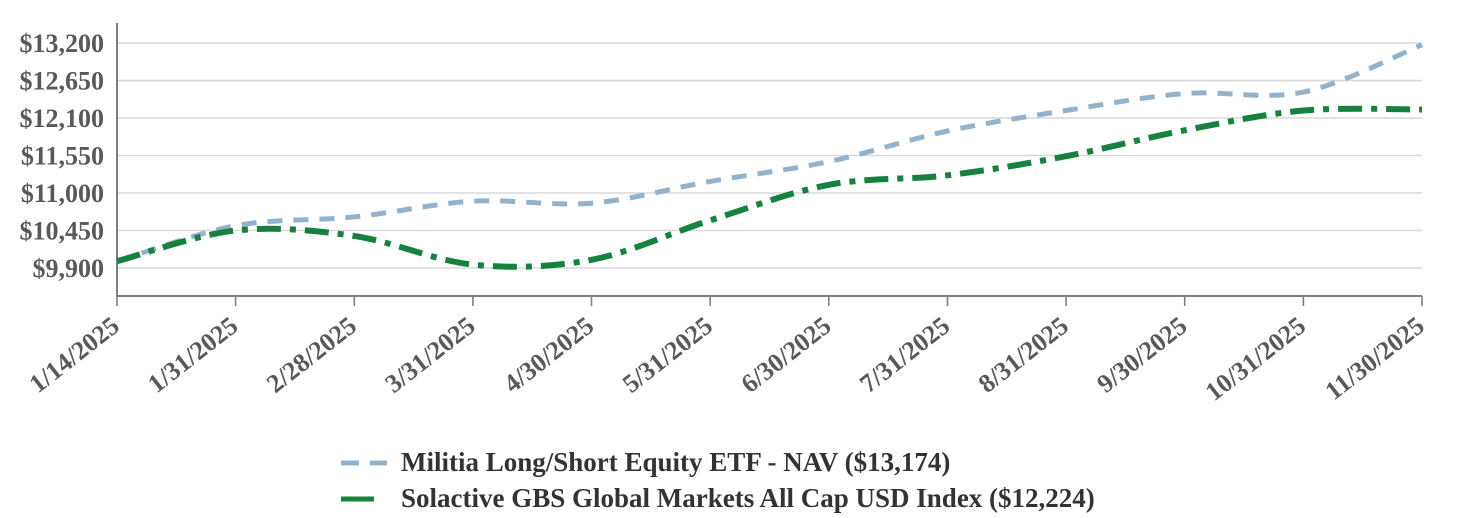 The height and width of the screenshot is (518, 1458). What do you see at coordinates (62, 156) in the screenshot?
I see `y-tick-label: $11,550` at bounding box center [62, 156].